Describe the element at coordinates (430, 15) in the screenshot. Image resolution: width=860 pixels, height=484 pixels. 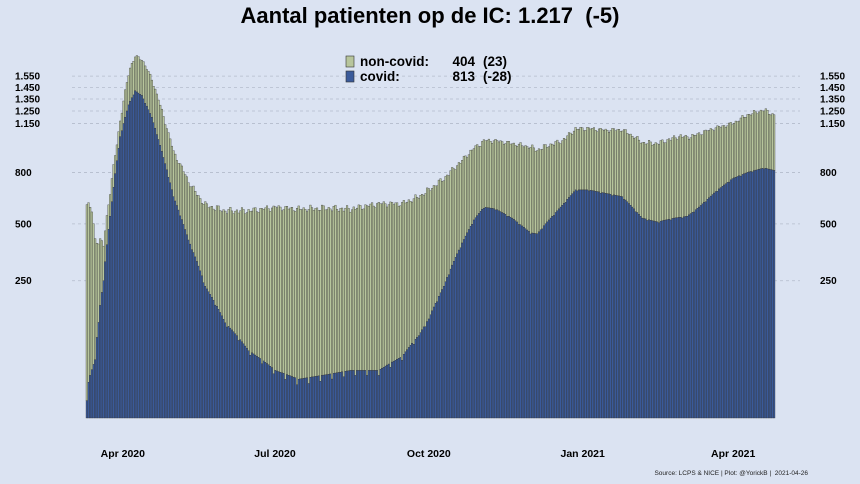
I see `chart-title: Aantal patienten op de IC: 1.217 (-5)` at that location.